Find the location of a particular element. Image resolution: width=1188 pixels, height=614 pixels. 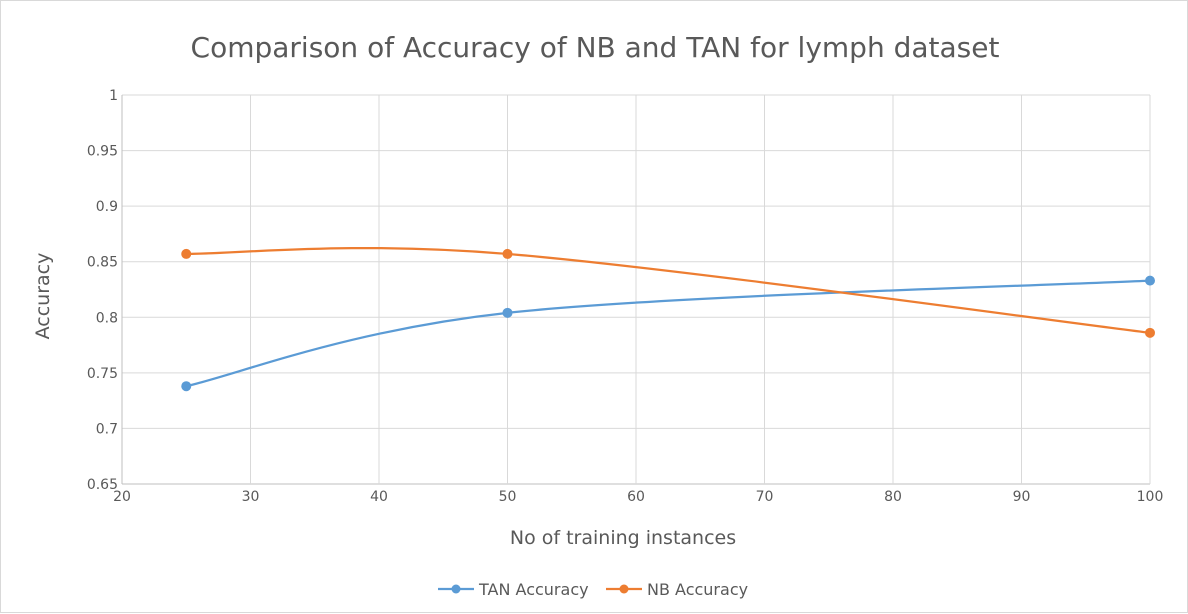

legend-label: NB Accuracy is located at coordinates (697, 589).